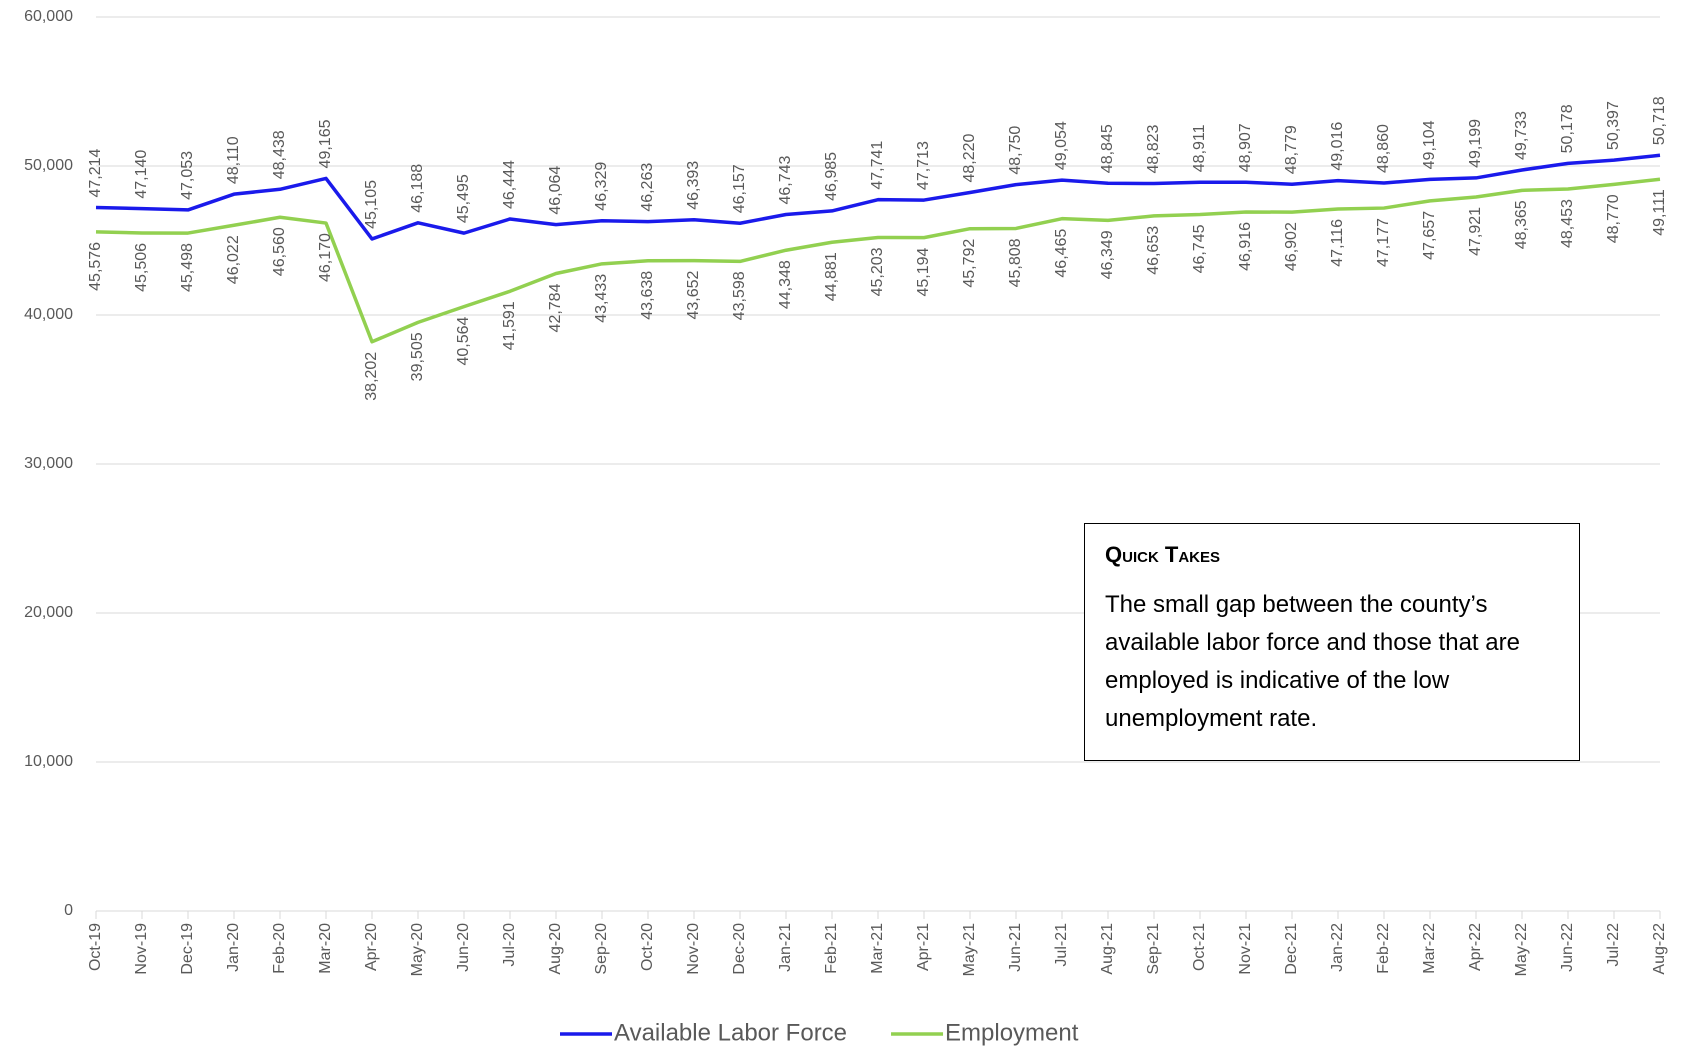 This screenshot has width=1681, height=1048. Describe the element at coordinates (48, 16) in the screenshot. I see `y-tick-label: 60,000` at that location.